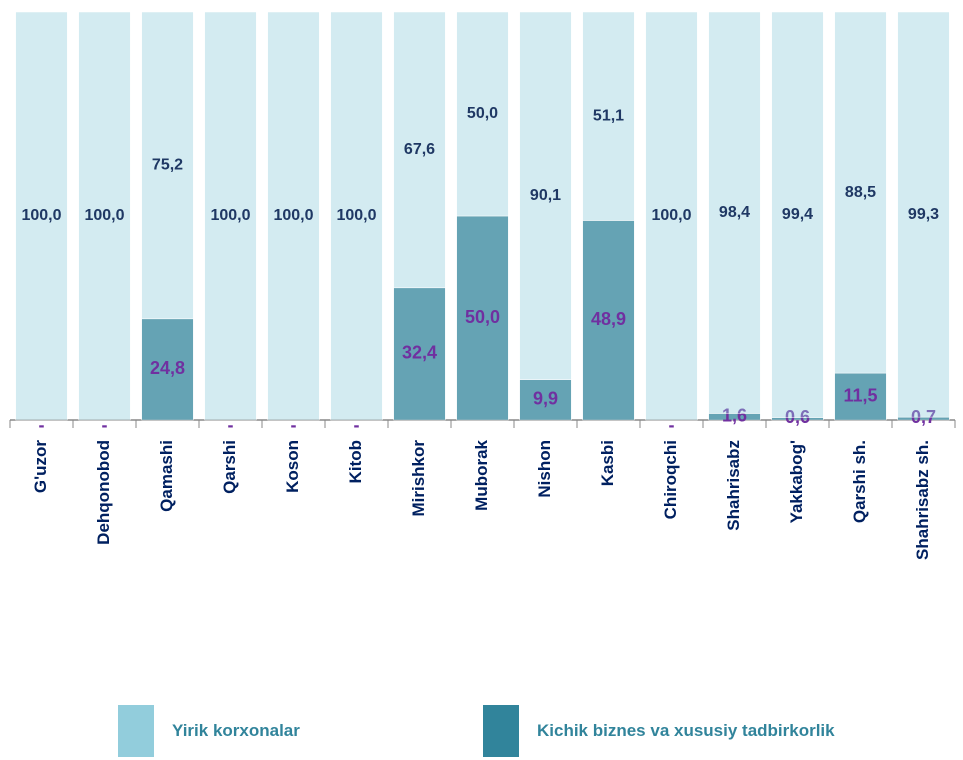 The height and width of the screenshot is (760, 963). What do you see at coordinates (544, 469) in the screenshot?
I see `x-tick-label: Nishon` at bounding box center [544, 469].